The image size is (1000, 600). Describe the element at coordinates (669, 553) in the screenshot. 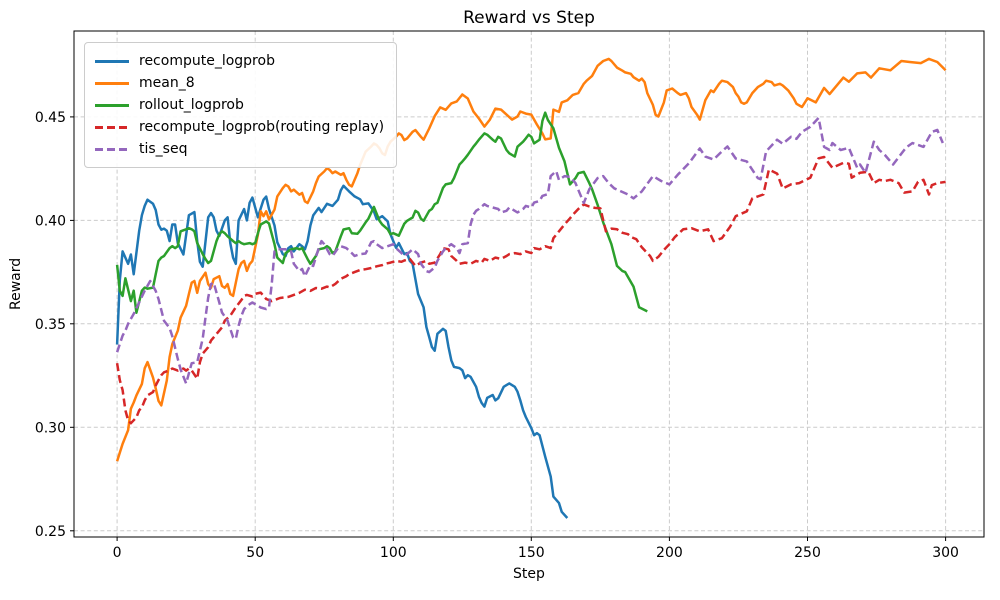

I see `x-tick-label: 200` at that location.